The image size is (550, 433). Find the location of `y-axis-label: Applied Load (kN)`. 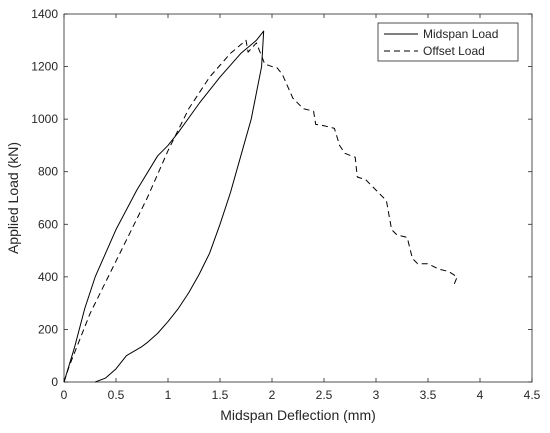

y-axis-label: Applied Load (kN) is located at coordinates (13, 198).